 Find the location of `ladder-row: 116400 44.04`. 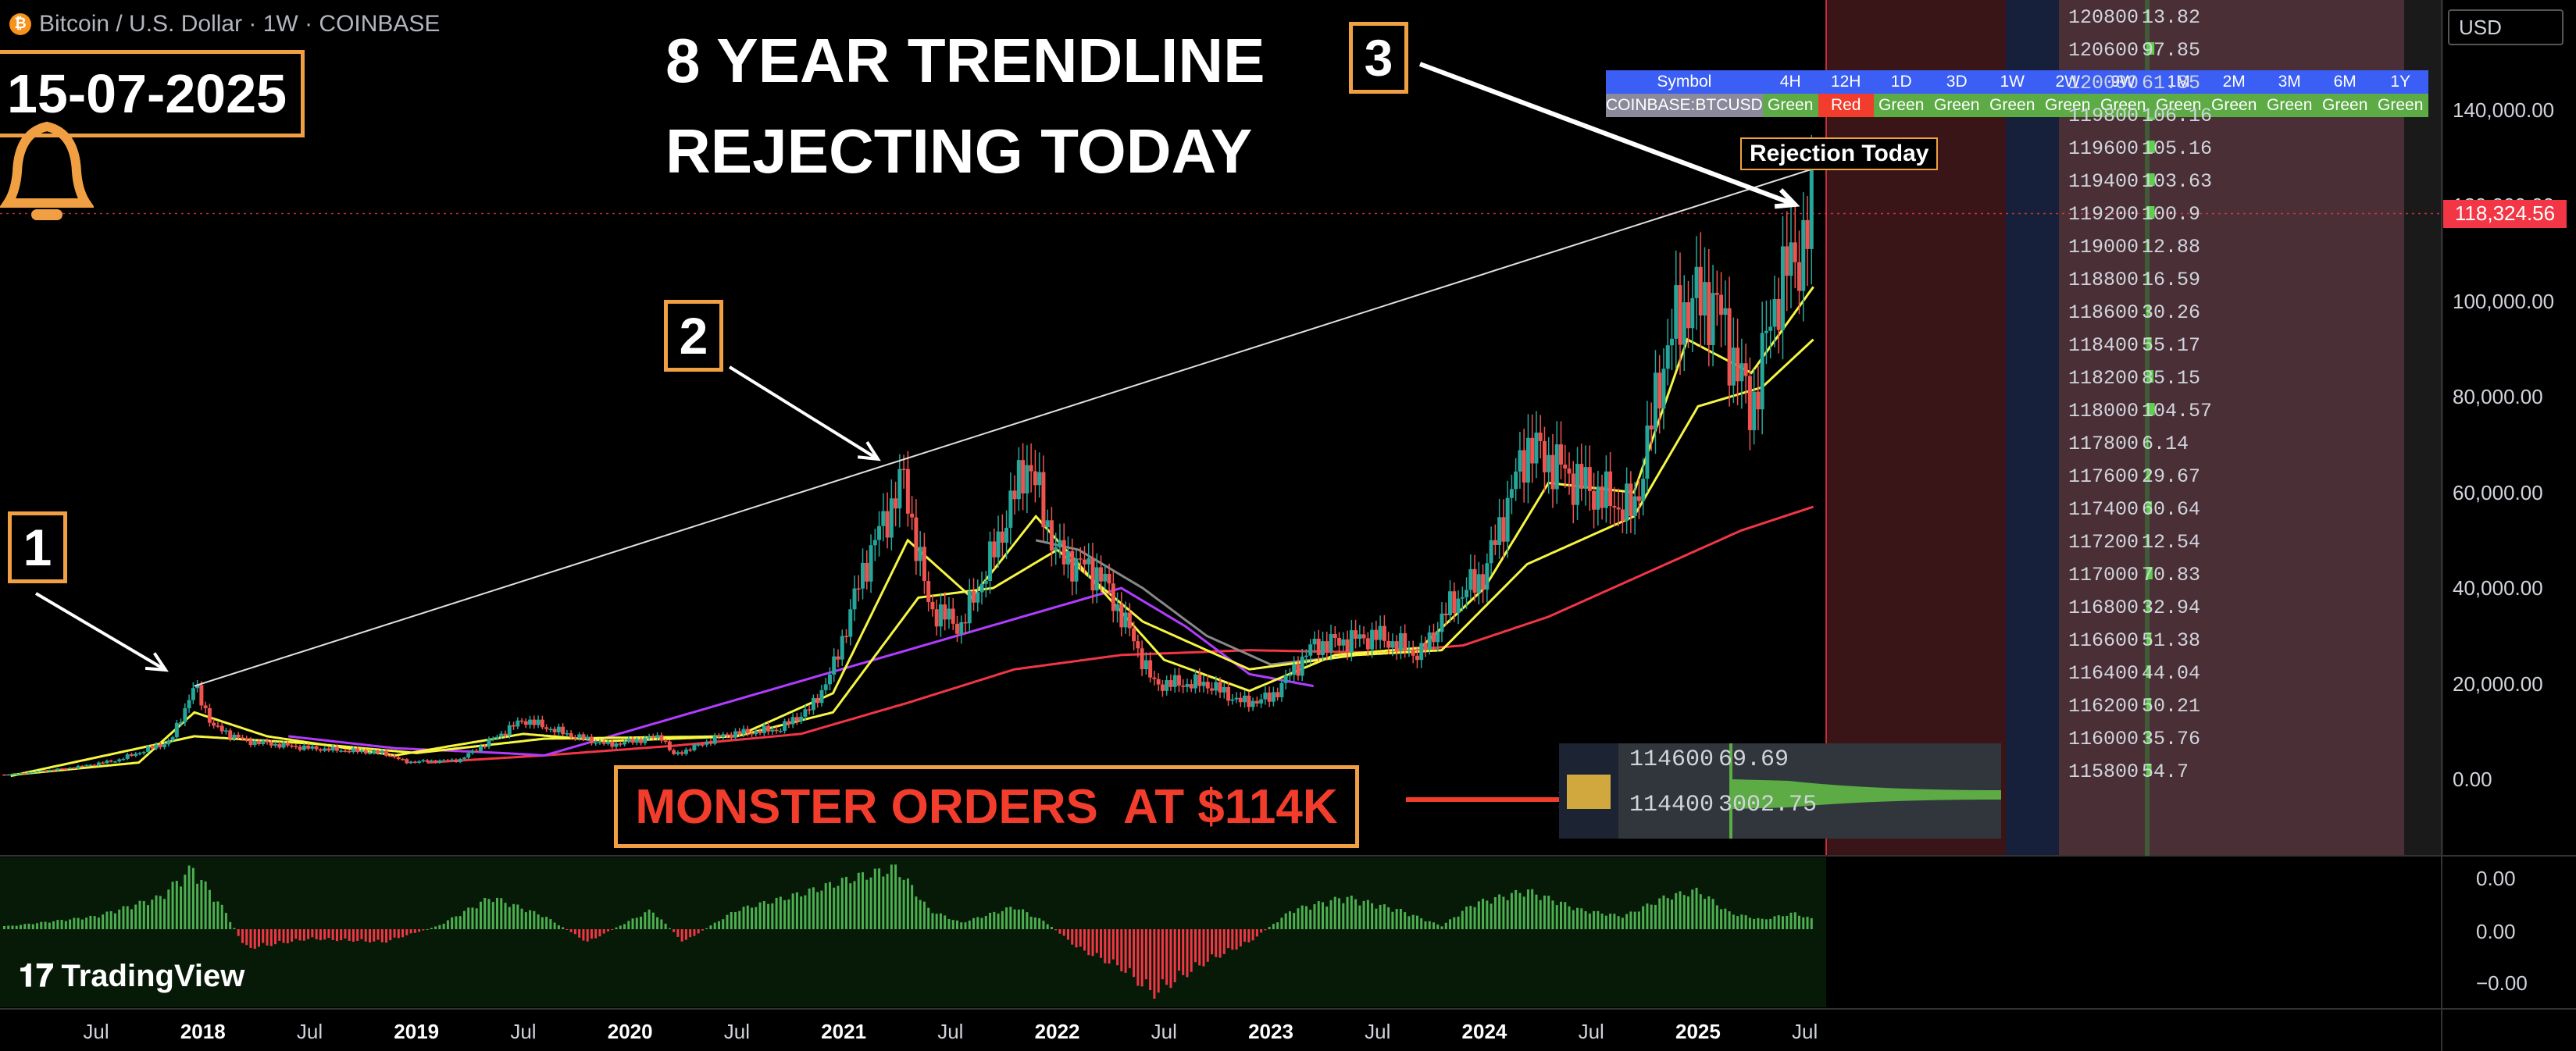

ladder-row: 116400 44.04 is located at coordinates (2134, 674).